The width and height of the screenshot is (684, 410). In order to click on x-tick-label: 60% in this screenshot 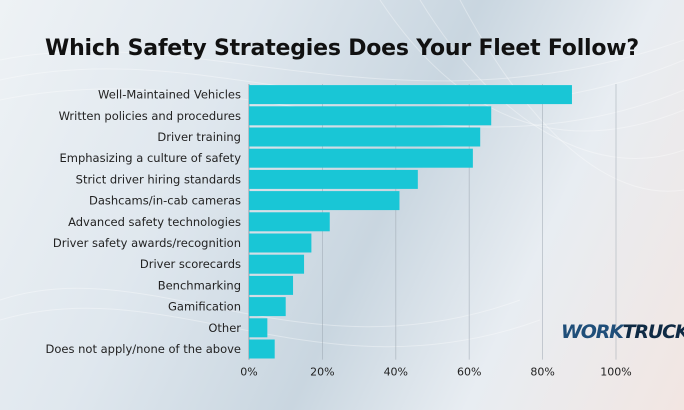, I will do `click(469, 372)`.